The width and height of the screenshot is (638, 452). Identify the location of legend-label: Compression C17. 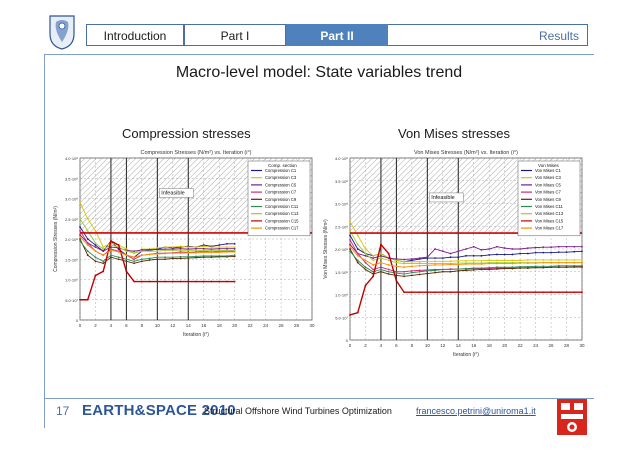
(282, 228).